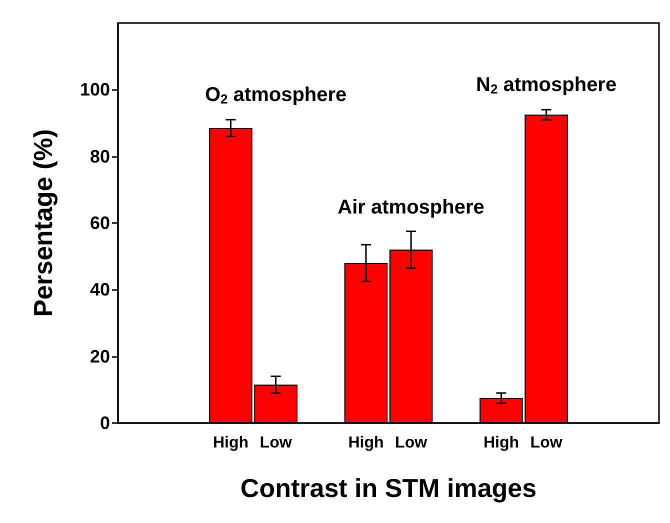 This screenshot has width=670, height=523. Describe the element at coordinates (43, 223) in the screenshot. I see `y-axis-title: Persentage (%)` at that location.